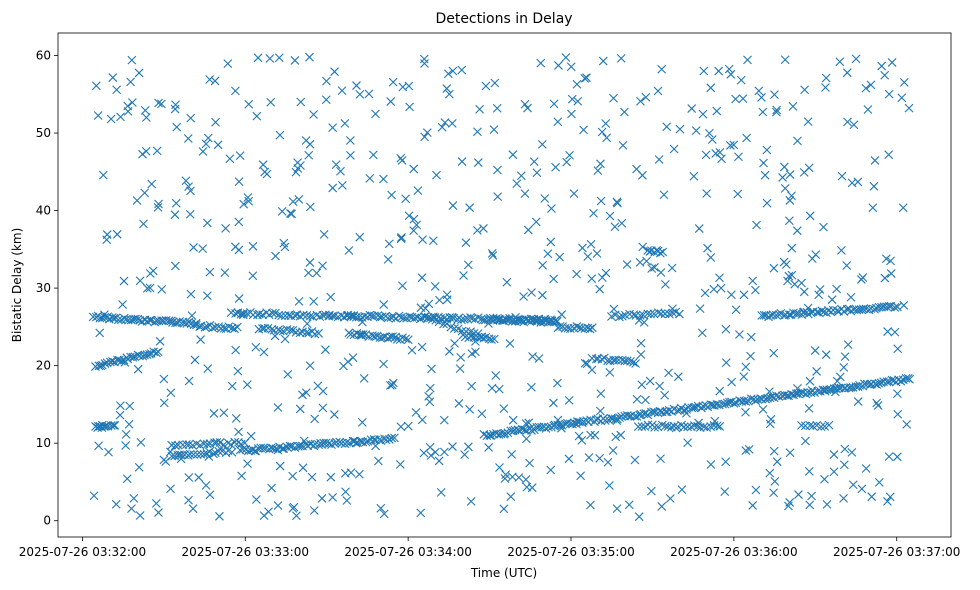 The image size is (980, 590). Describe the element at coordinates (43, 211) in the screenshot. I see `y-tick-label: 40` at that location.